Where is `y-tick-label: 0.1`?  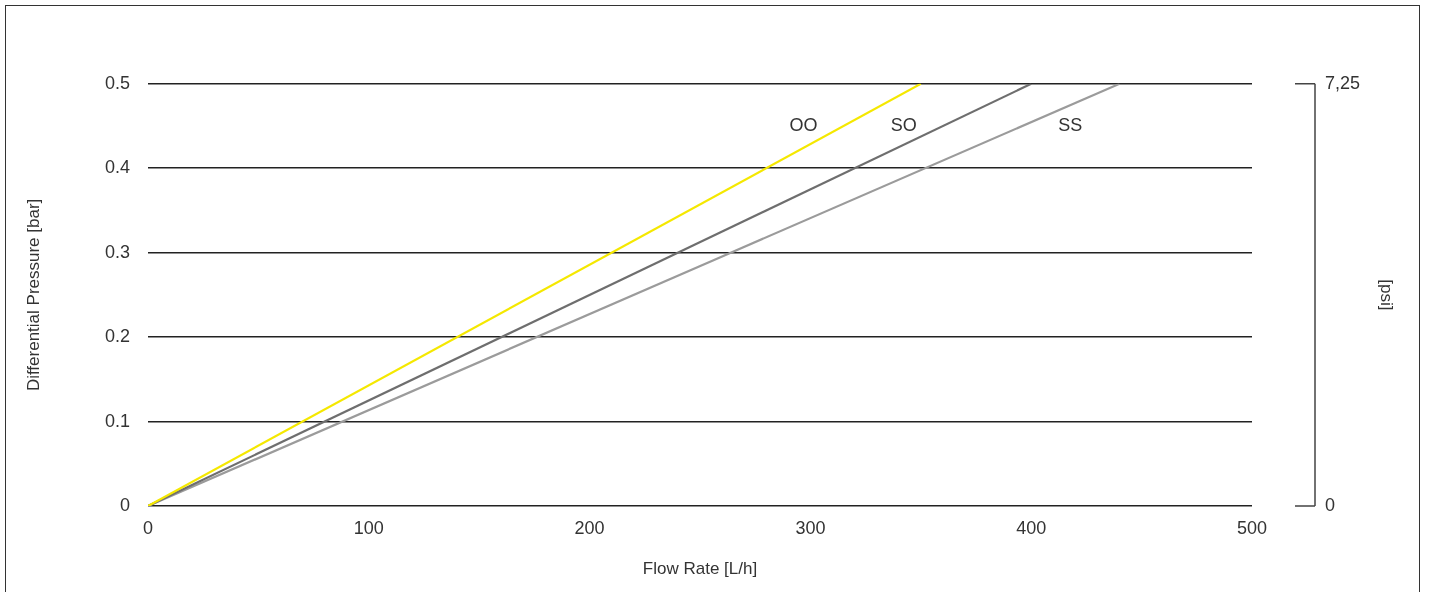
y-tick-label: 0.1 is located at coordinates (117, 420).